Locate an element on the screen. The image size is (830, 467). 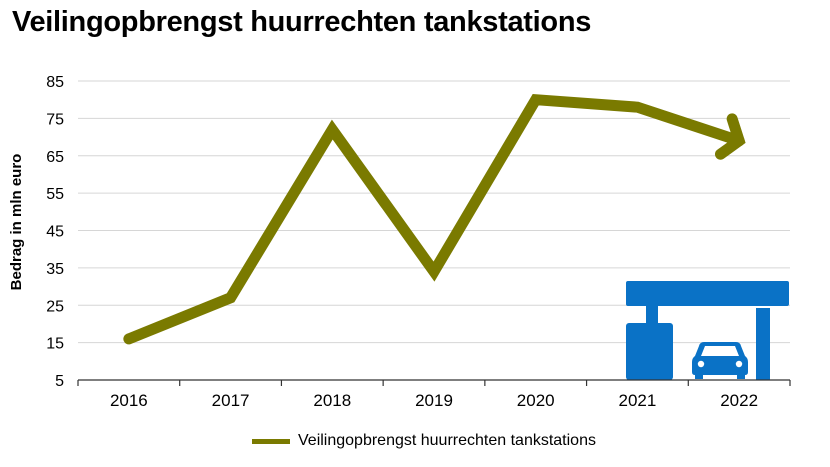
legend-swatch is located at coordinates (271, 441).